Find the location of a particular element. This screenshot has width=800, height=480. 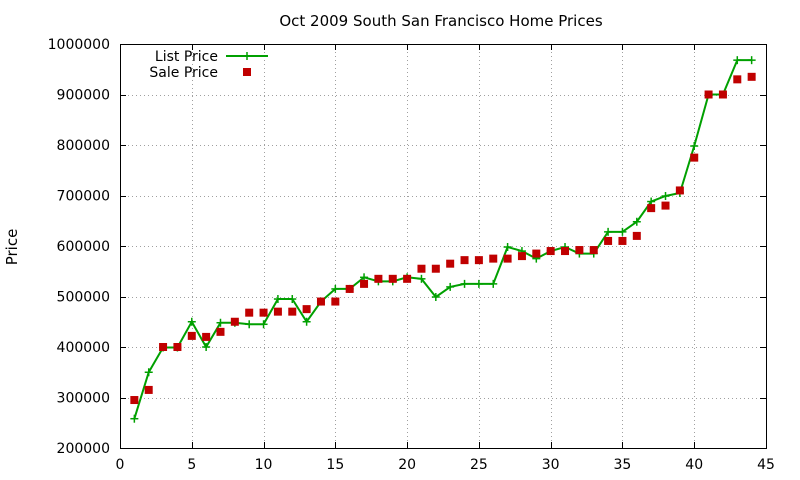

legend-label: Sale Price is located at coordinates (183, 73).